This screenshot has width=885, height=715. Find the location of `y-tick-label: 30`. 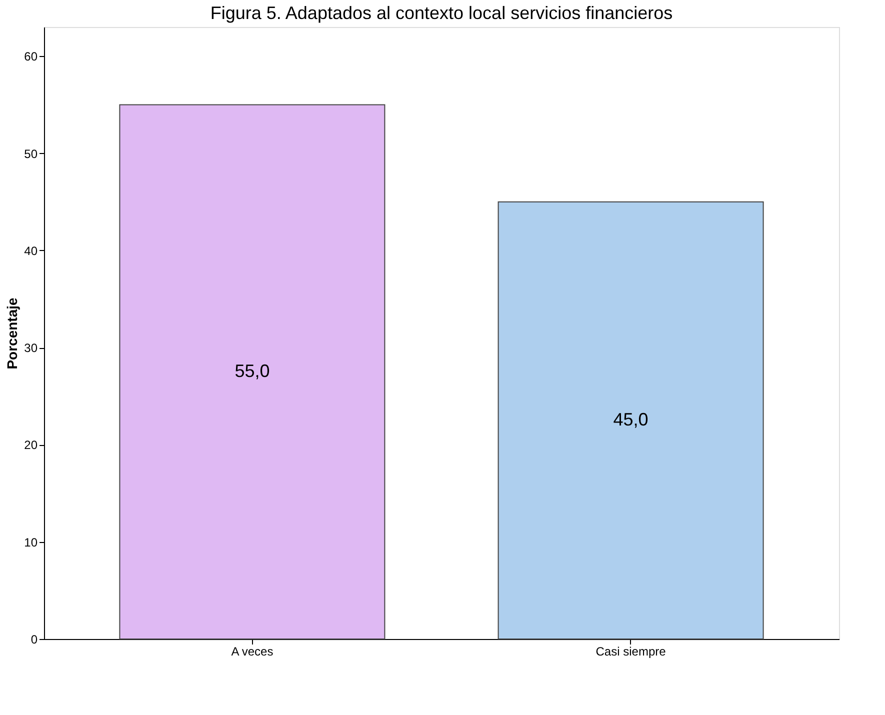

y-tick-label: 30 is located at coordinates (31, 348).